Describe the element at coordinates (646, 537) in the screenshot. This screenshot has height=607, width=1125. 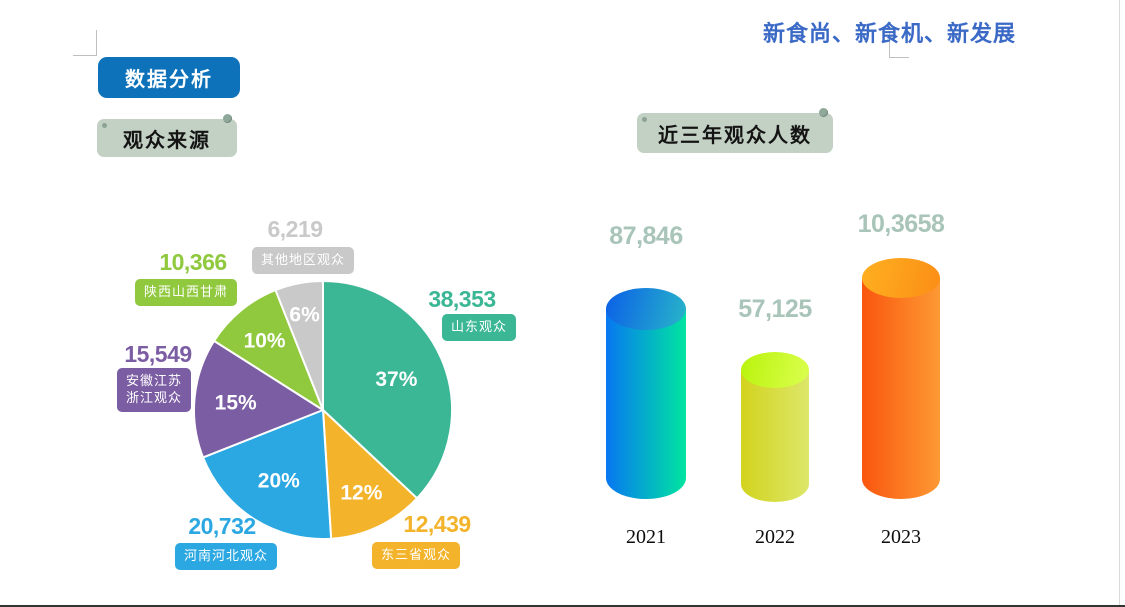
I see `bar-year-label-2021: 2021` at that location.